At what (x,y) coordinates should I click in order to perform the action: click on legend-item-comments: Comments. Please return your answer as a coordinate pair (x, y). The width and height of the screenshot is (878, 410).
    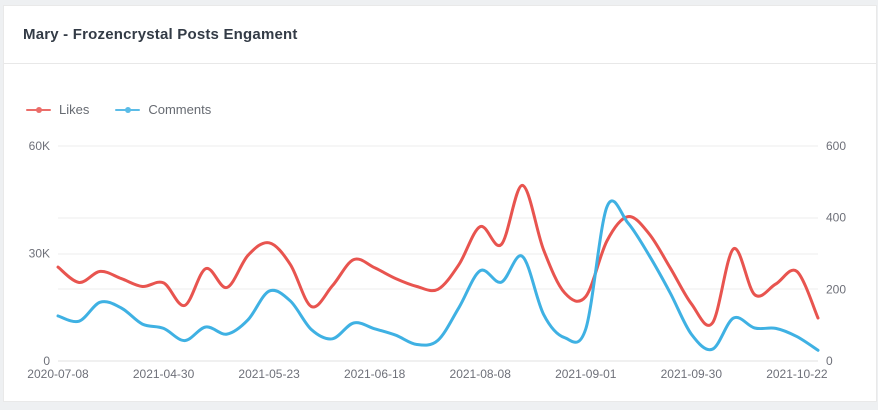
    Looking at the image, I should click on (163, 109).